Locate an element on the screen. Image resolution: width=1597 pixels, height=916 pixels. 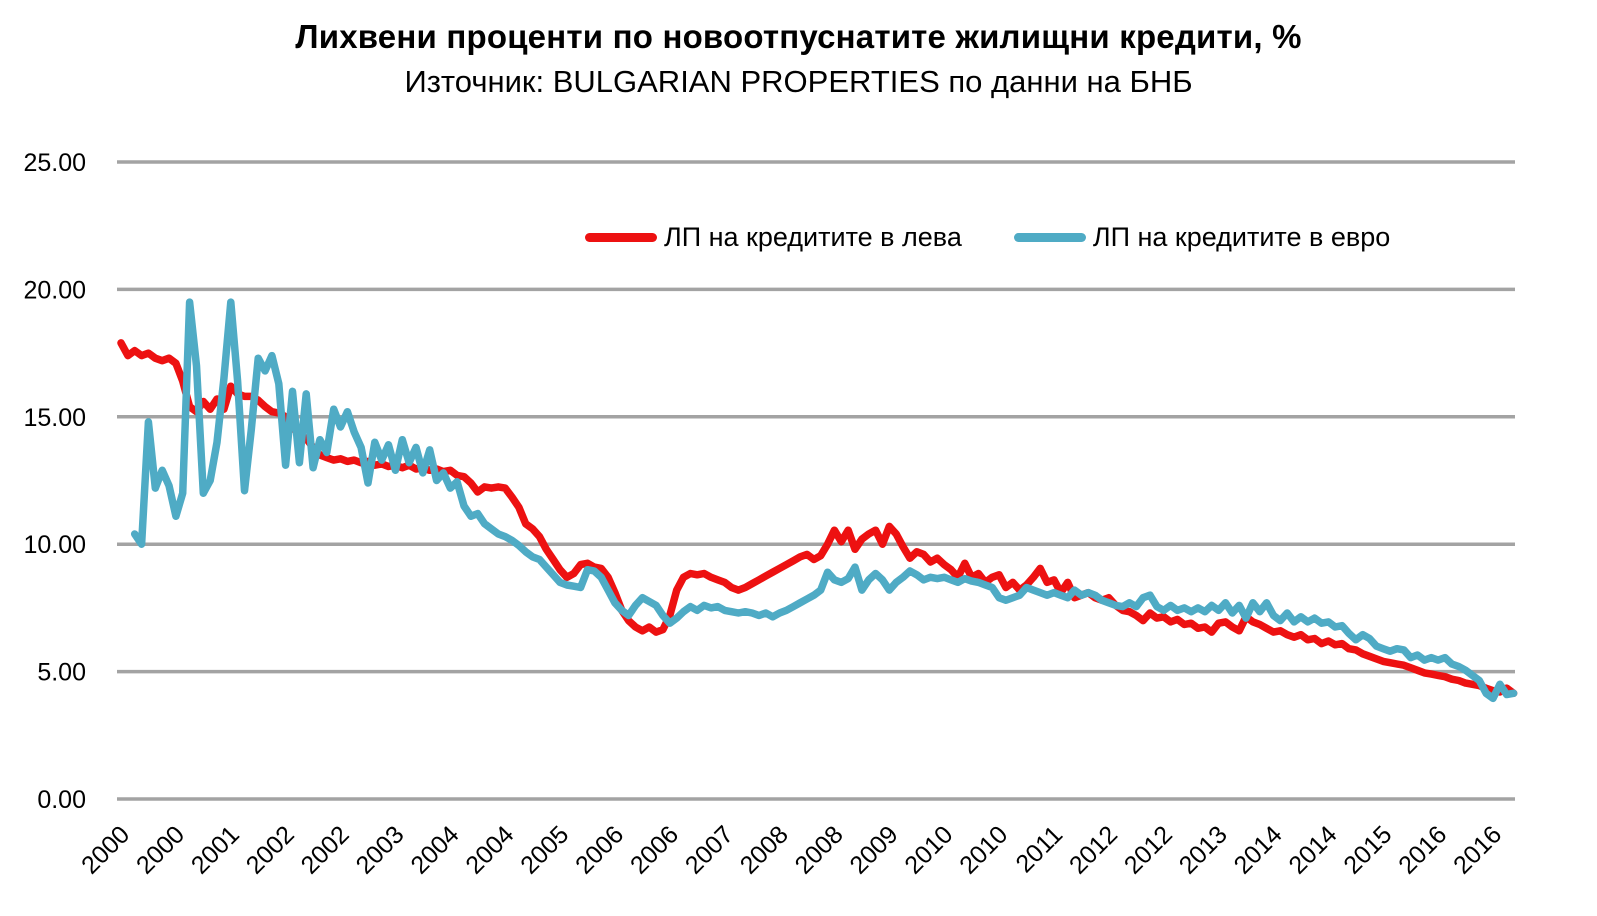
y-axis-label: 0.00 is located at coordinates (61, 800).